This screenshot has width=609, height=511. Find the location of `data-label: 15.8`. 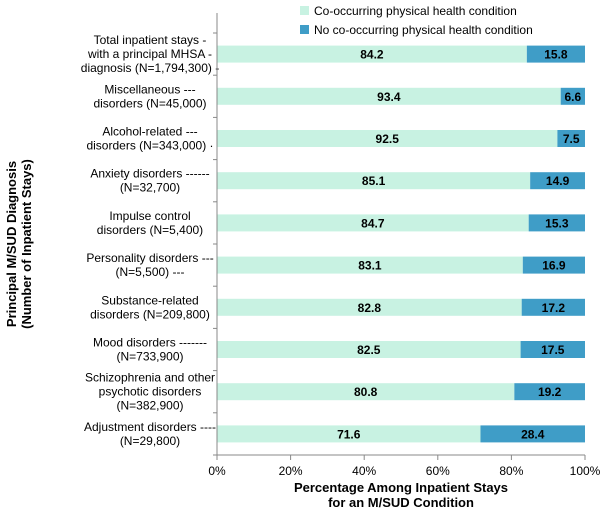

data-label: 15.8 is located at coordinates (556, 55).